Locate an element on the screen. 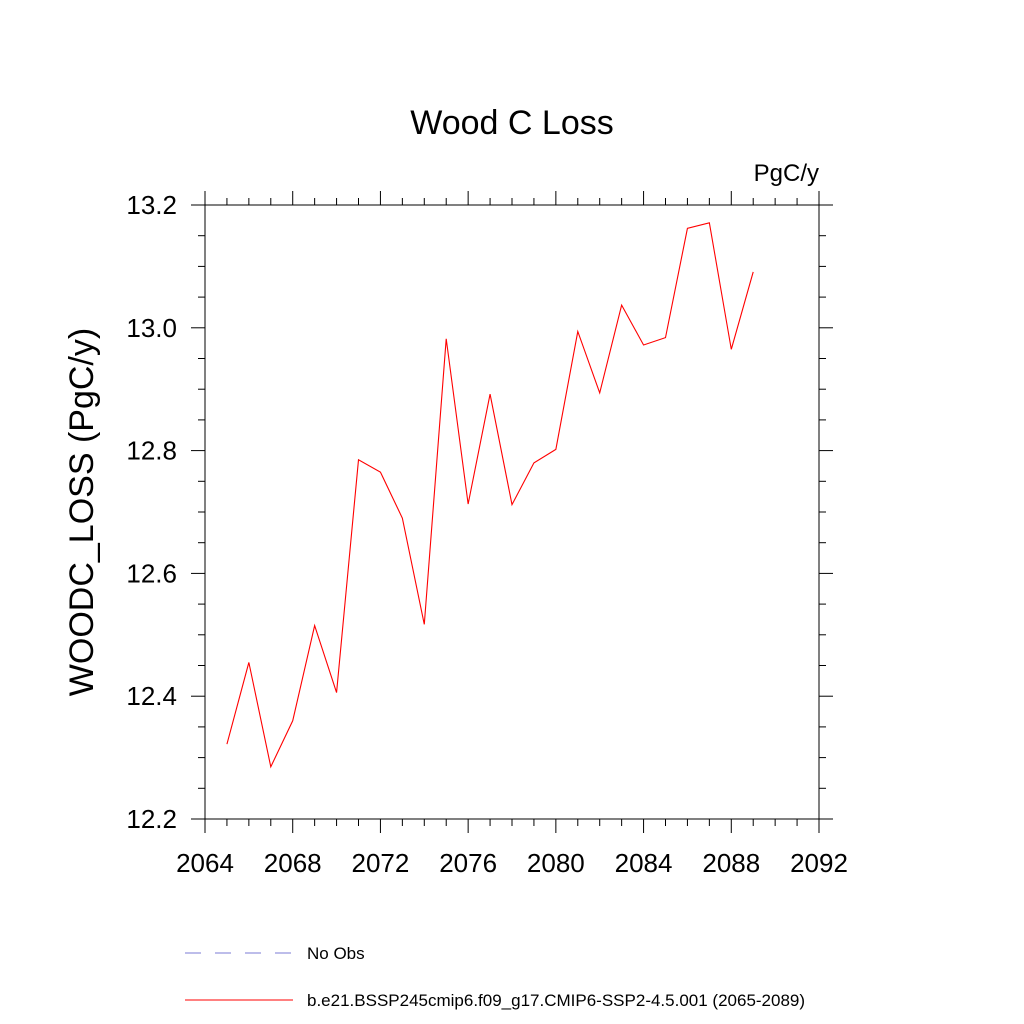  x-tick-label: 2092 is located at coordinates (819, 863).